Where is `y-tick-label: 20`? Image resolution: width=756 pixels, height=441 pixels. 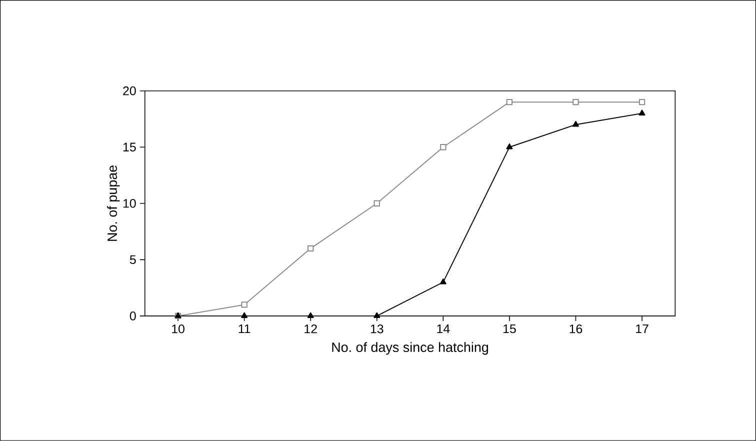 y-tick-label: 20 is located at coordinates (129, 91).